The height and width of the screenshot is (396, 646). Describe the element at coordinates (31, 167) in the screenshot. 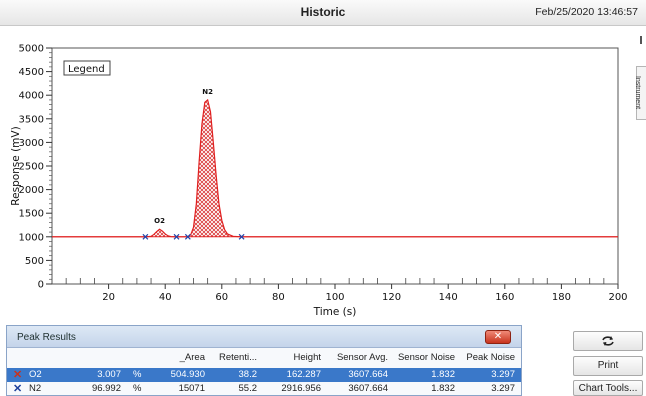

I see `y-tick-label: 2500` at that location.